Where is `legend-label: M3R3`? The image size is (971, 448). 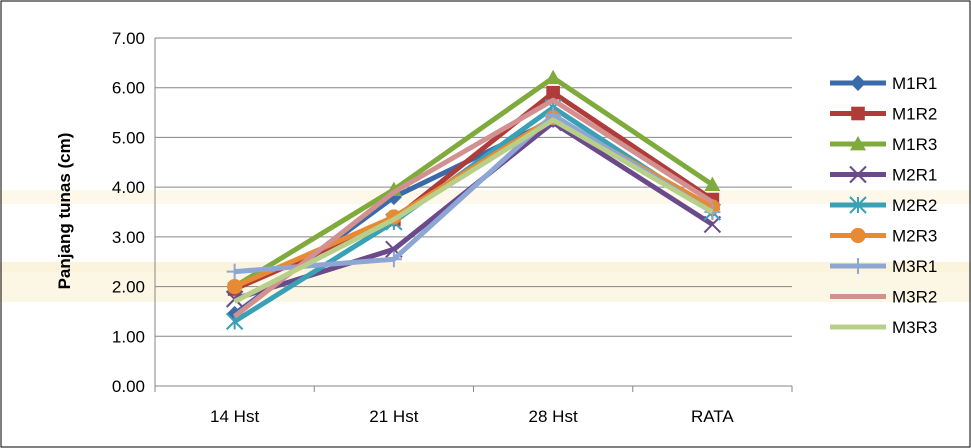 legend-label: M3R3 is located at coordinates (914, 327).